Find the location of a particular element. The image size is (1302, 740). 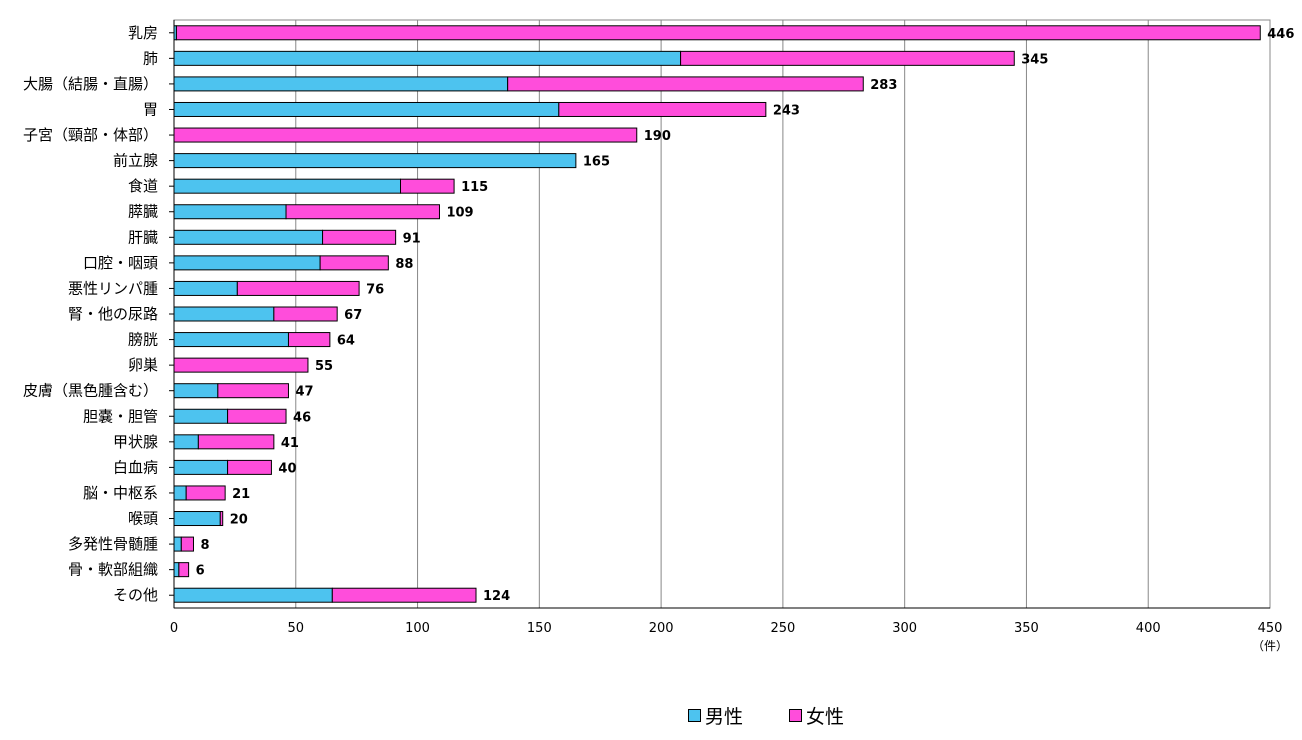

x-tick-label: 100 is located at coordinates (417, 628).